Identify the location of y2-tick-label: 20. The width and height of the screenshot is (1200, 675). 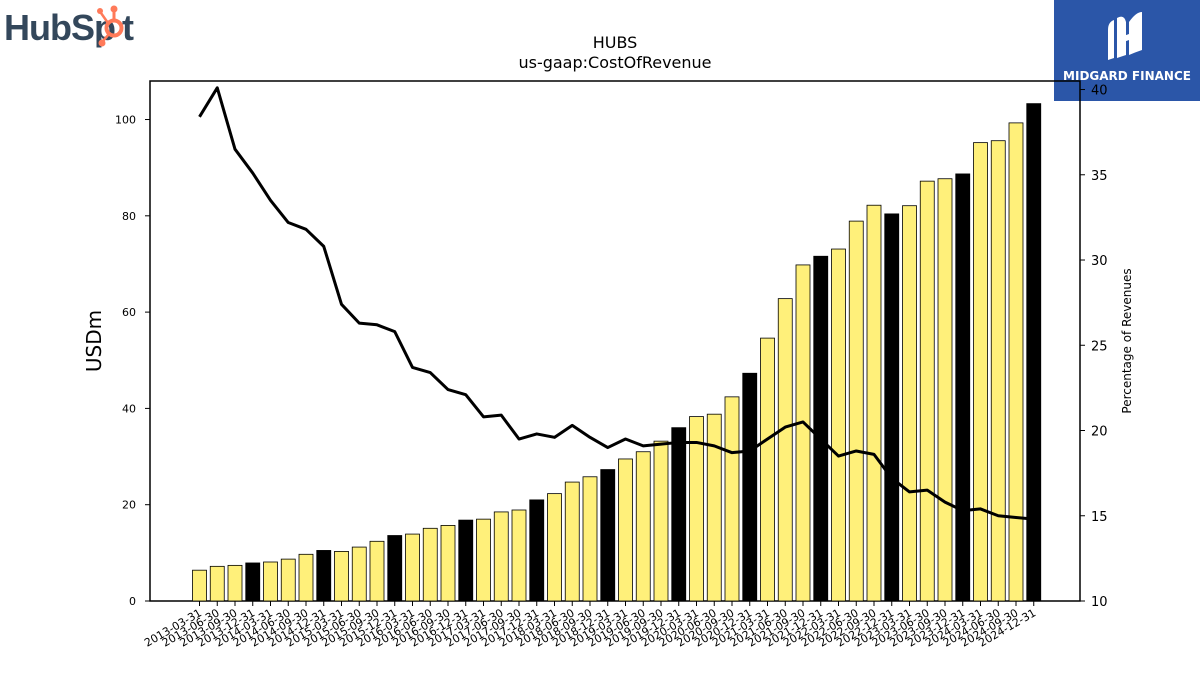
(1099, 432).